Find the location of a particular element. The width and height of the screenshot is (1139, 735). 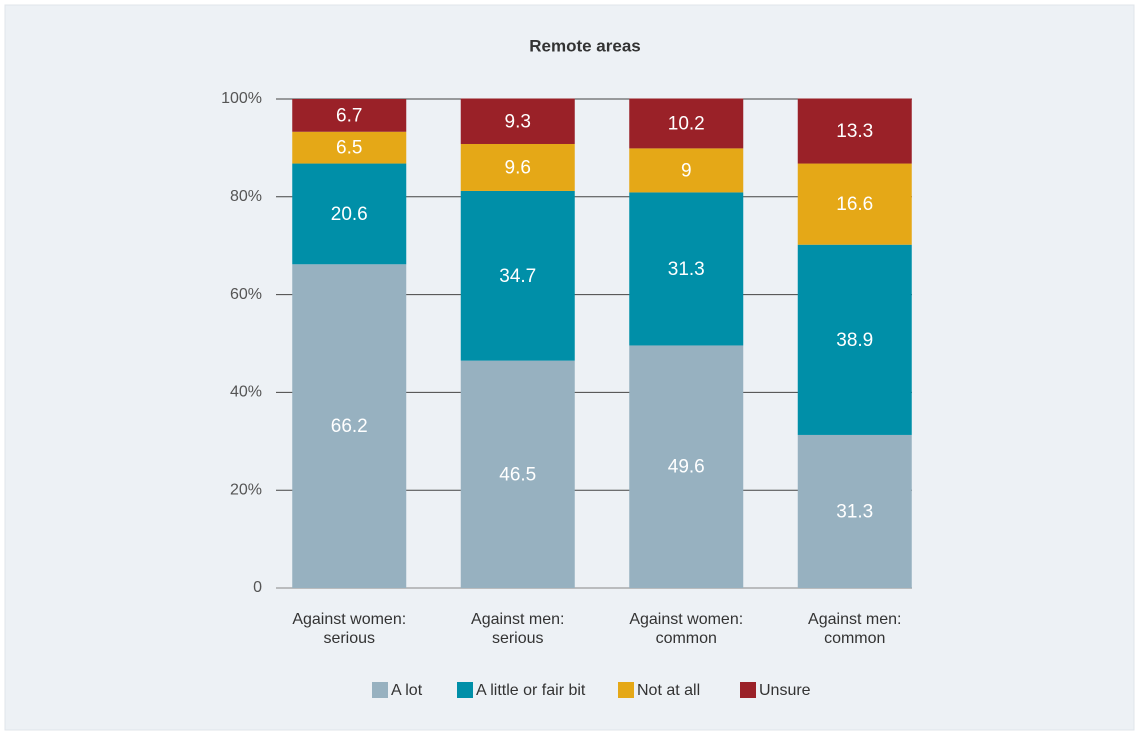

data-label: 9 is located at coordinates (686, 170).